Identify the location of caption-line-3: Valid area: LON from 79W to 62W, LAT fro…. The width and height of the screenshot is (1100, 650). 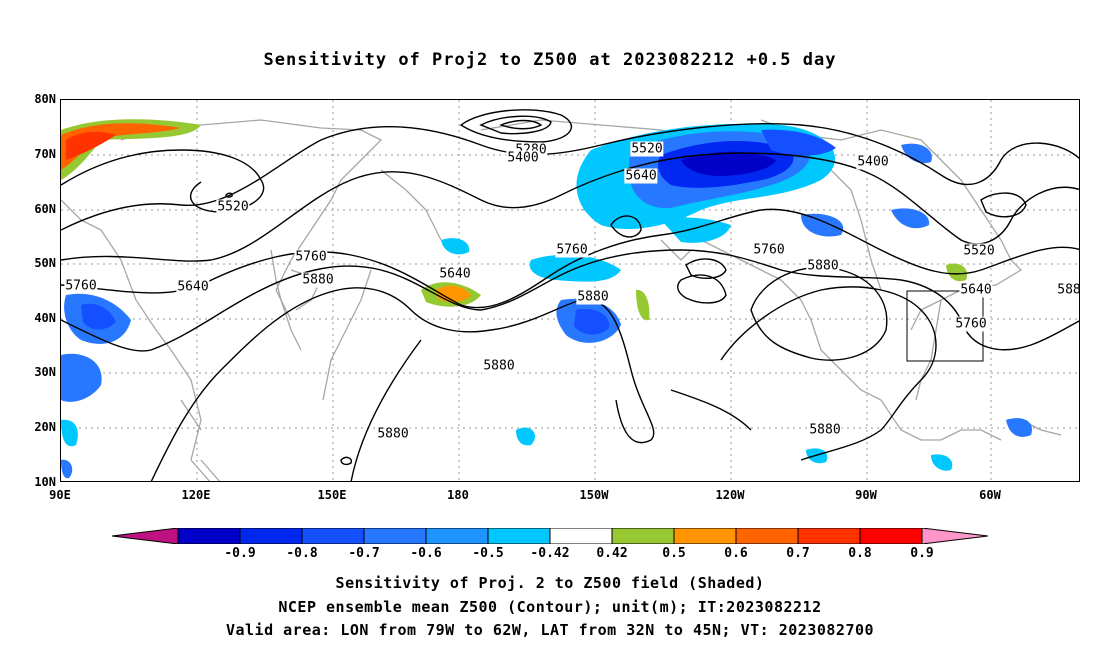
(550, 630).